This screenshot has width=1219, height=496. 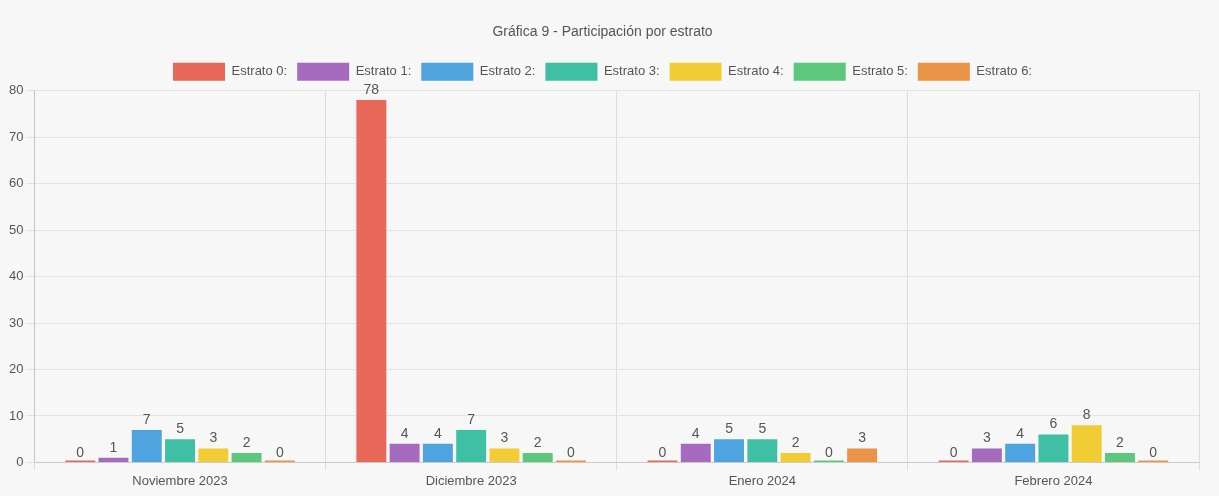 What do you see at coordinates (371, 88) in the screenshot?
I see `data-label: 78` at bounding box center [371, 88].